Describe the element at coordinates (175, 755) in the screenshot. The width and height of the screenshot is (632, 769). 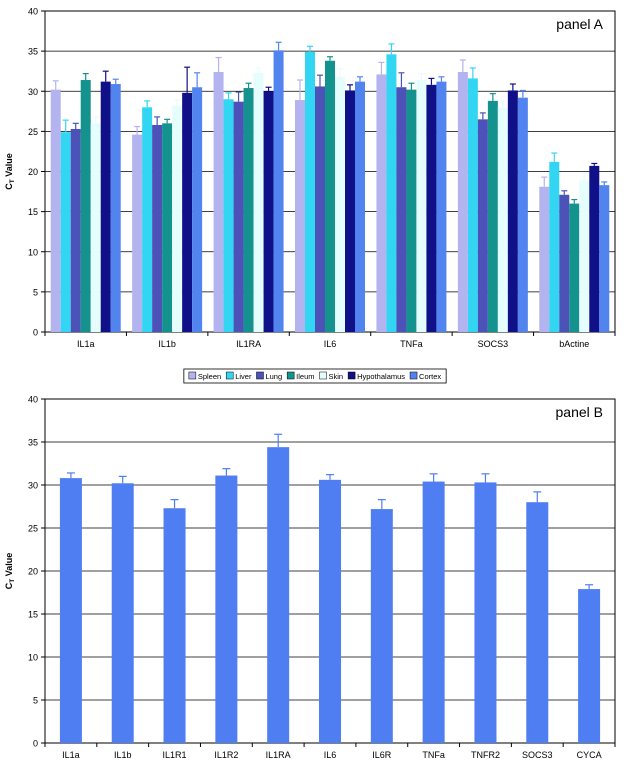
I see `x-tick-label: IL1R1` at that location.